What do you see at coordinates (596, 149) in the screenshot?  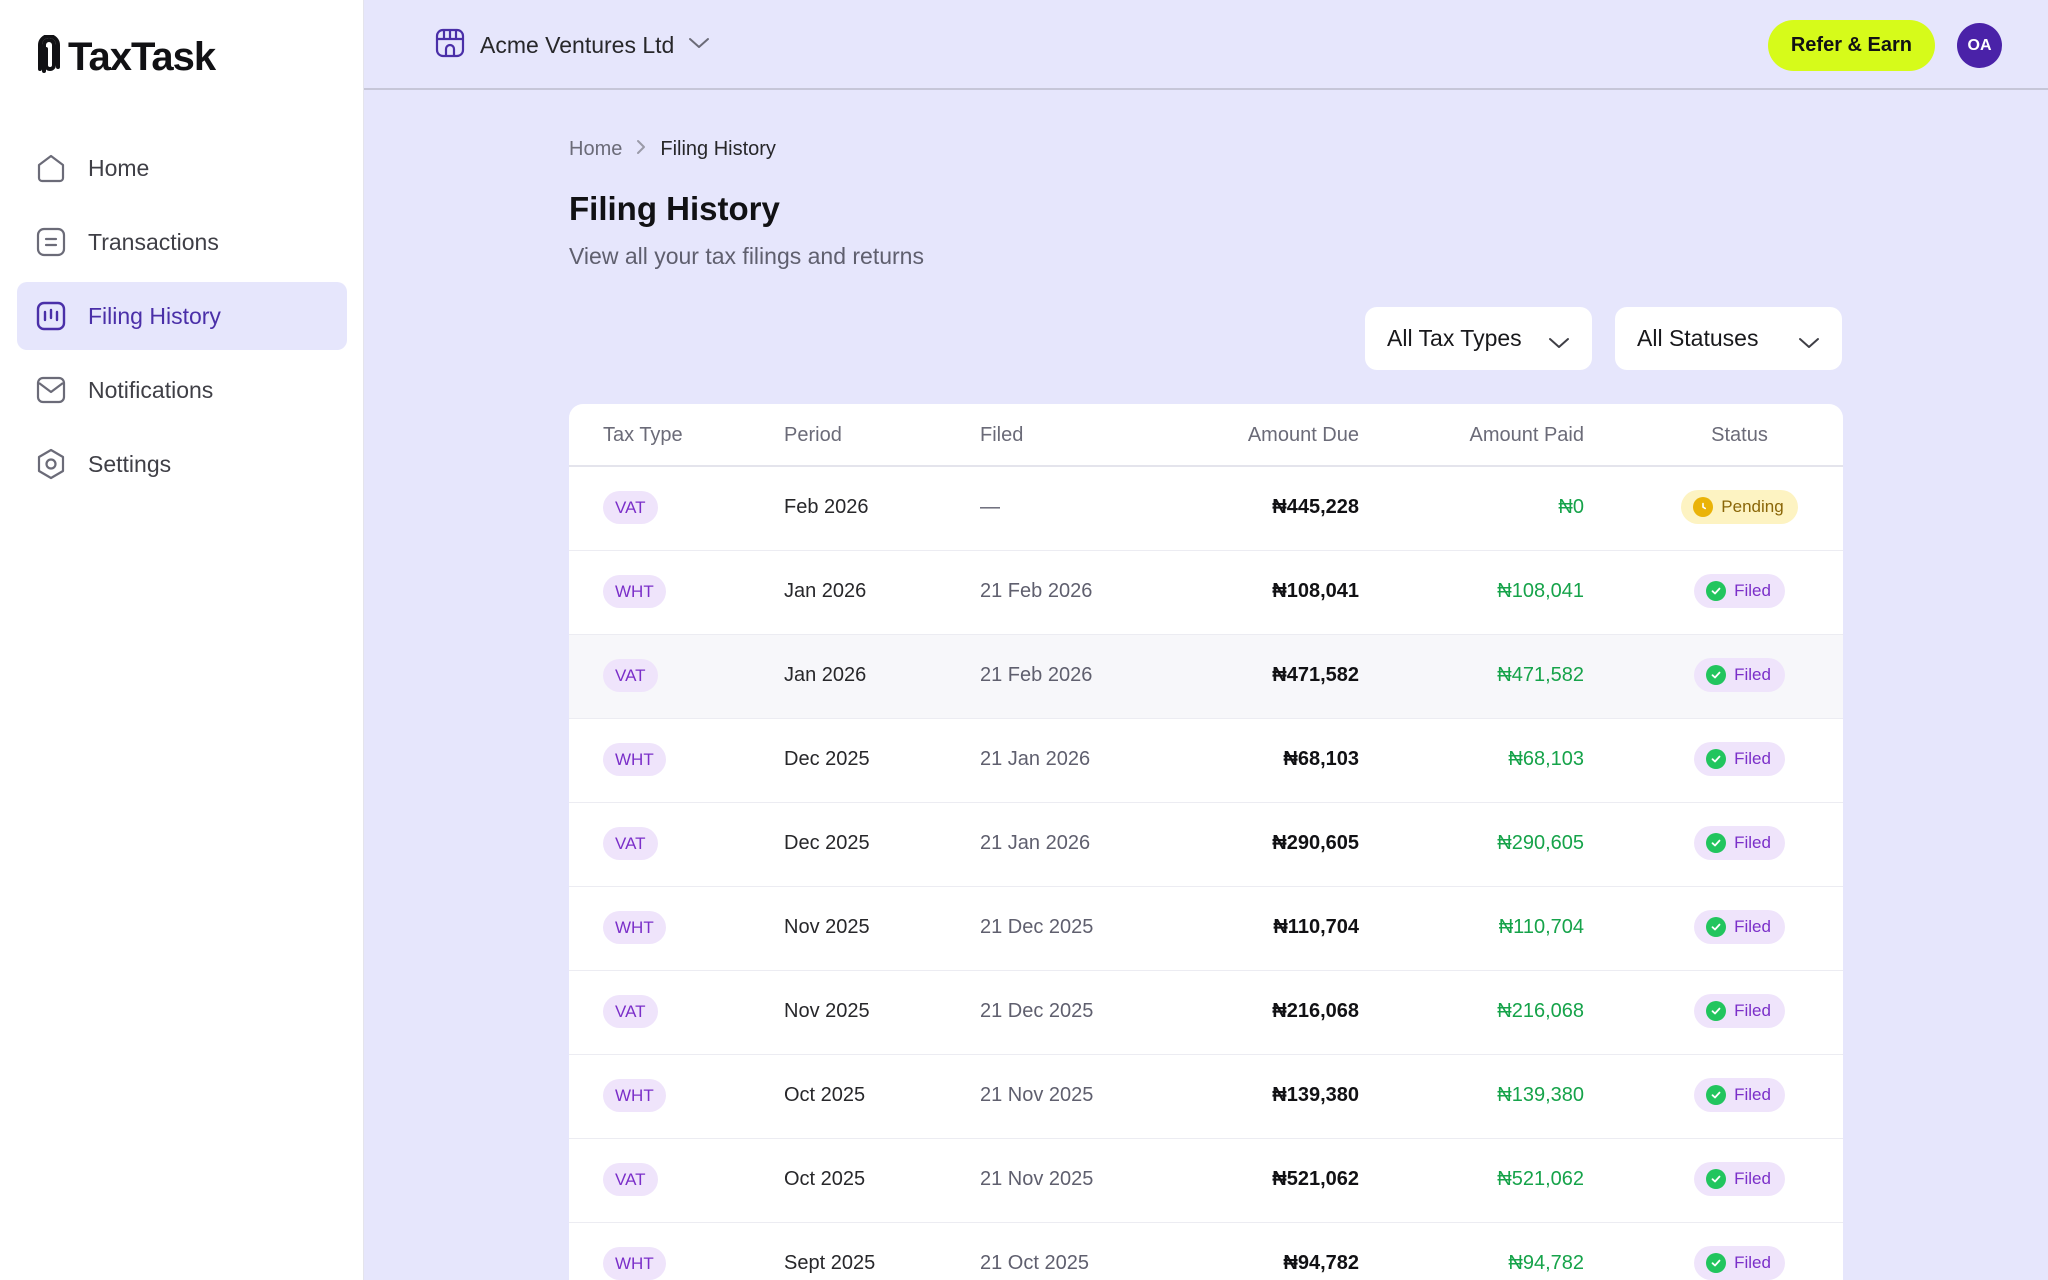 I see `breadcrumb-home-link: Home` at bounding box center [596, 149].